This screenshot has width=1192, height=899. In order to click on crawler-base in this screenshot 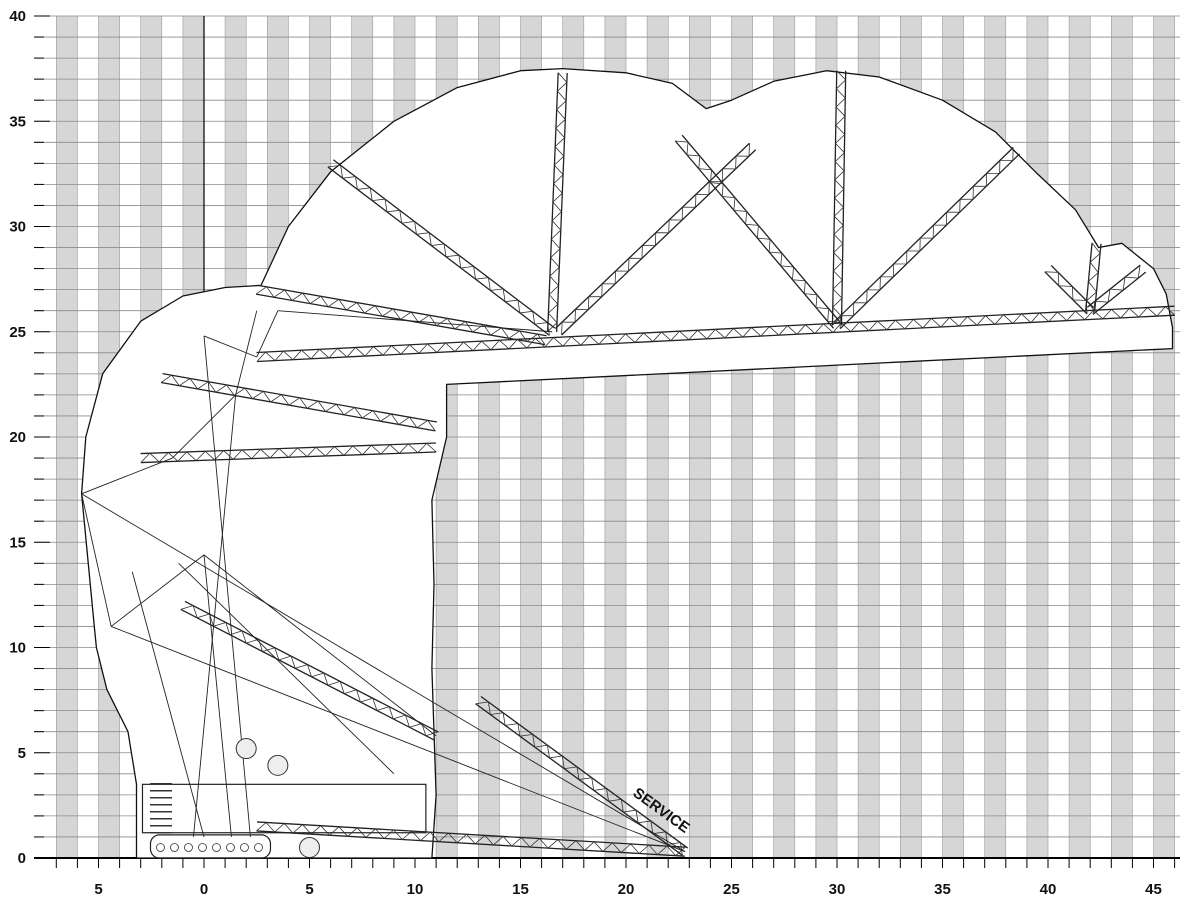, I will do `click(284, 798)`.